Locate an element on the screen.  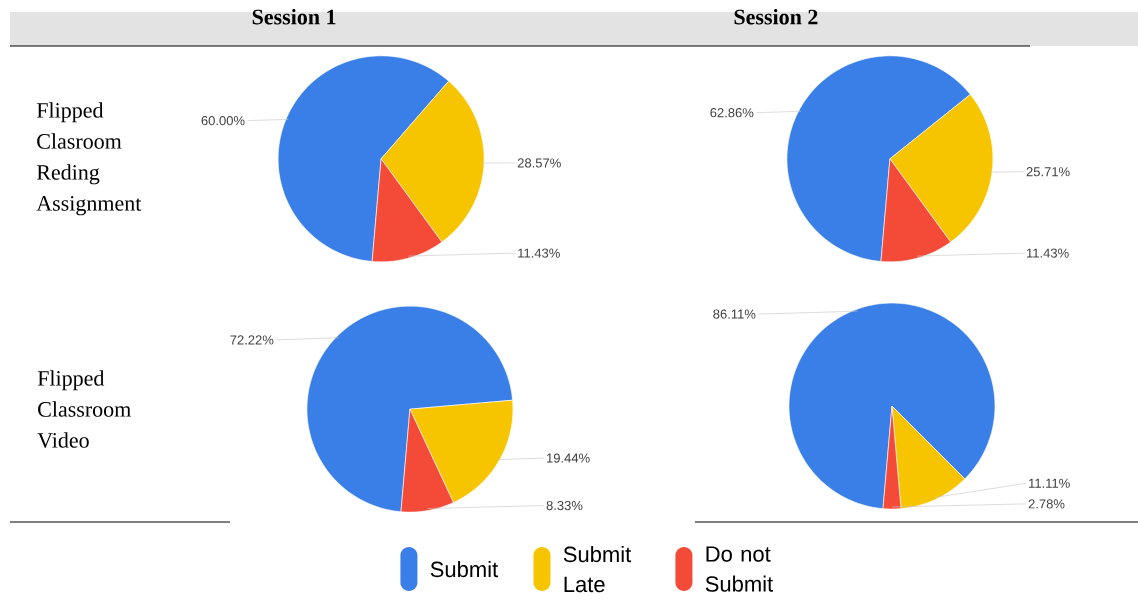
data-label: 72.22% is located at coordinates (252, 340).